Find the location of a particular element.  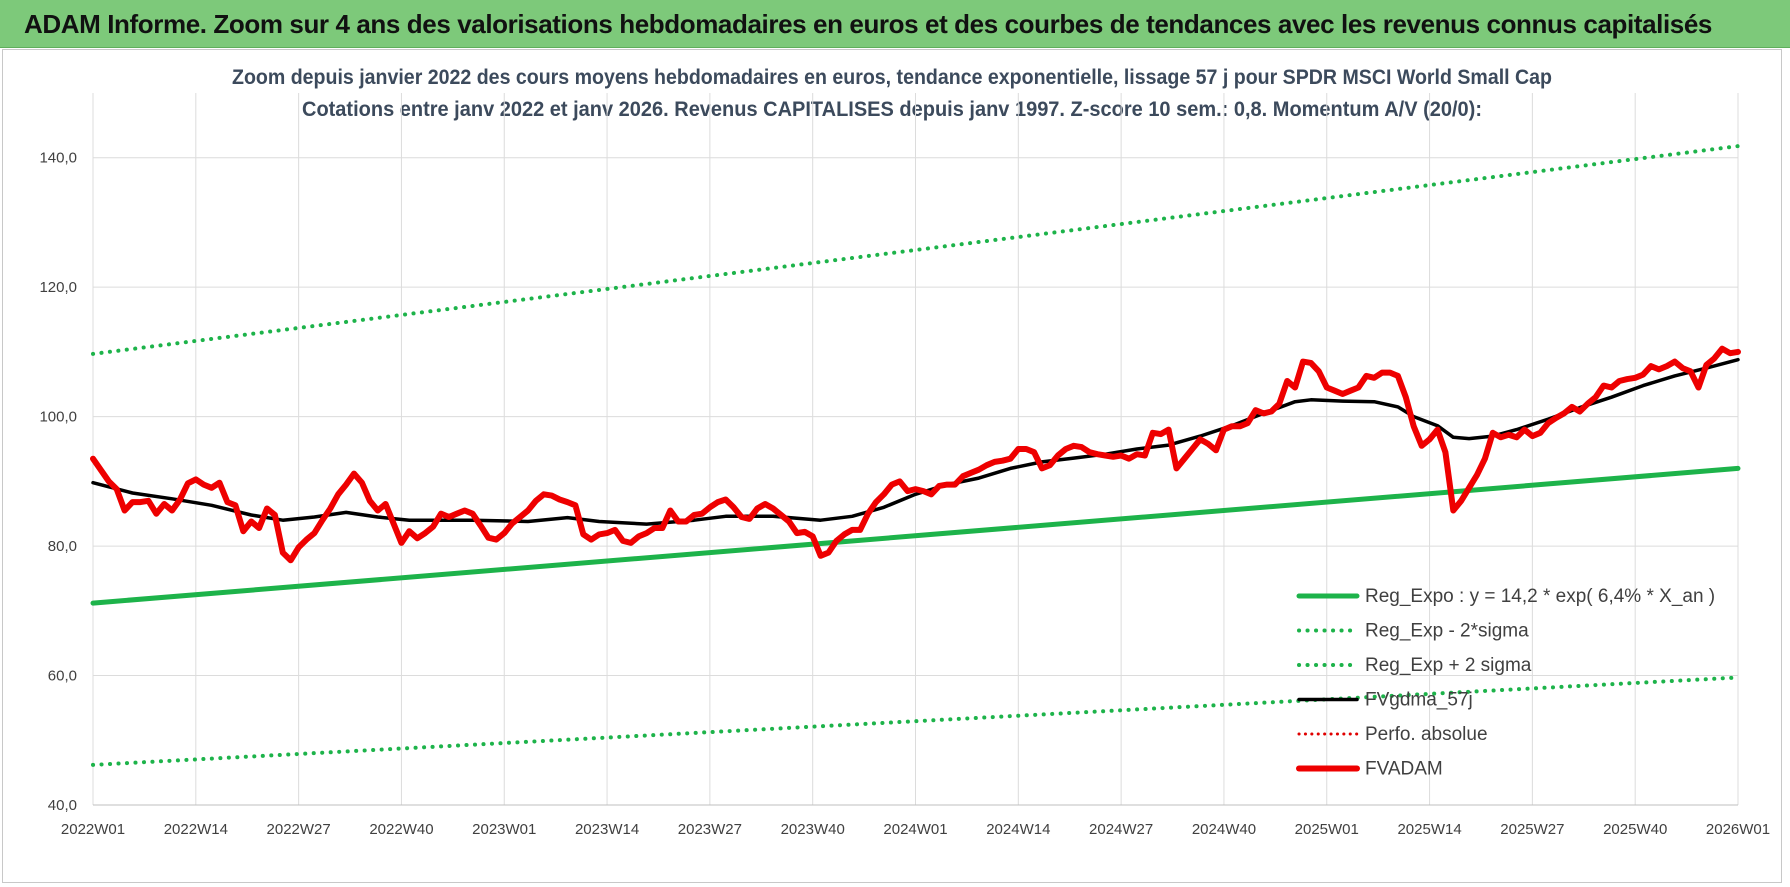

y-tick-label: 60,0 is located at coordinates (62, 676).